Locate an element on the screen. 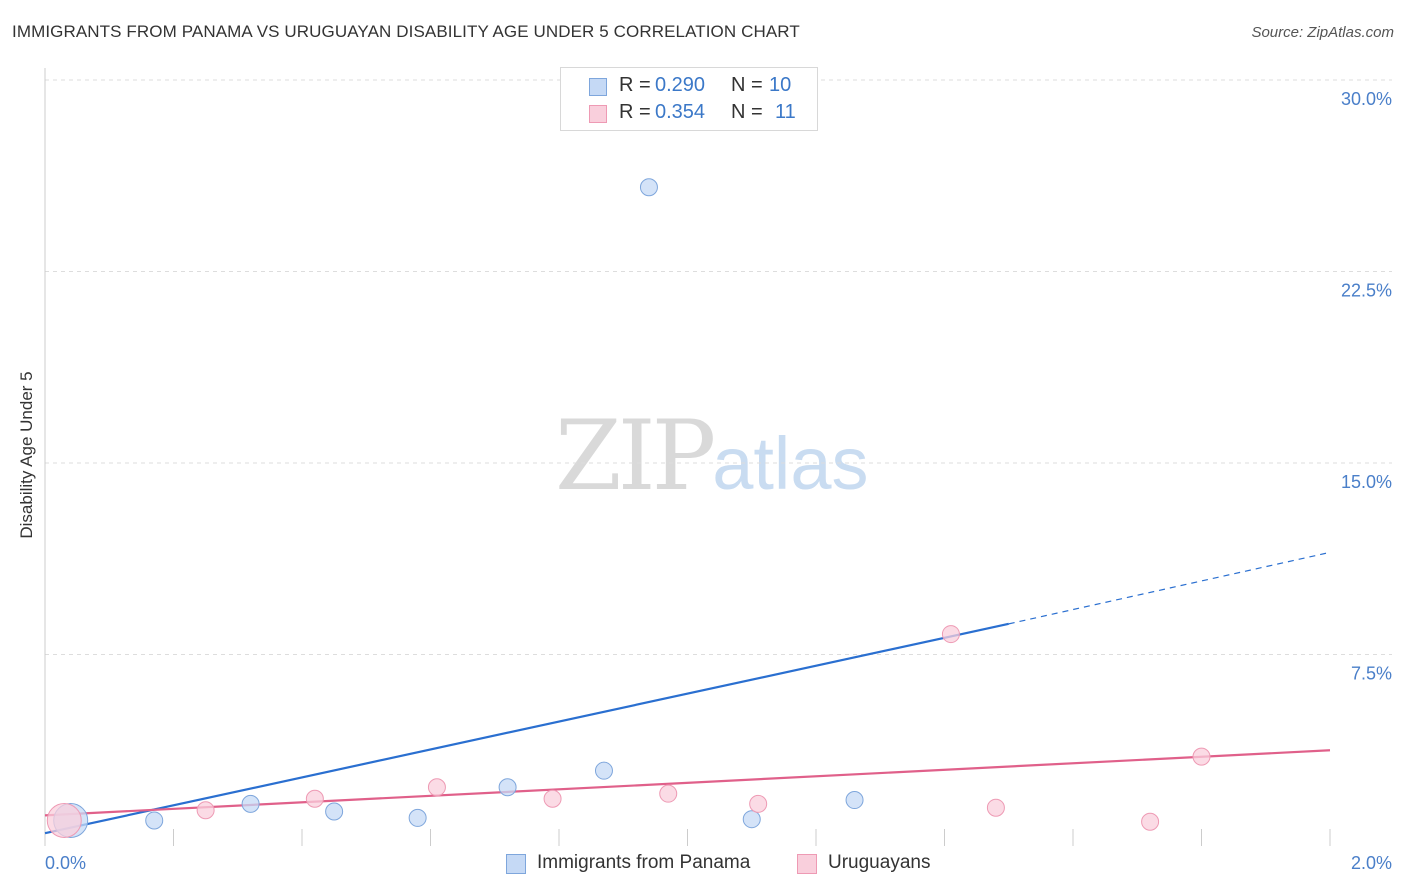 The width and height of the screenshot is (1406, 892). uruguayans-swatch is located at coordinates (598, 114).